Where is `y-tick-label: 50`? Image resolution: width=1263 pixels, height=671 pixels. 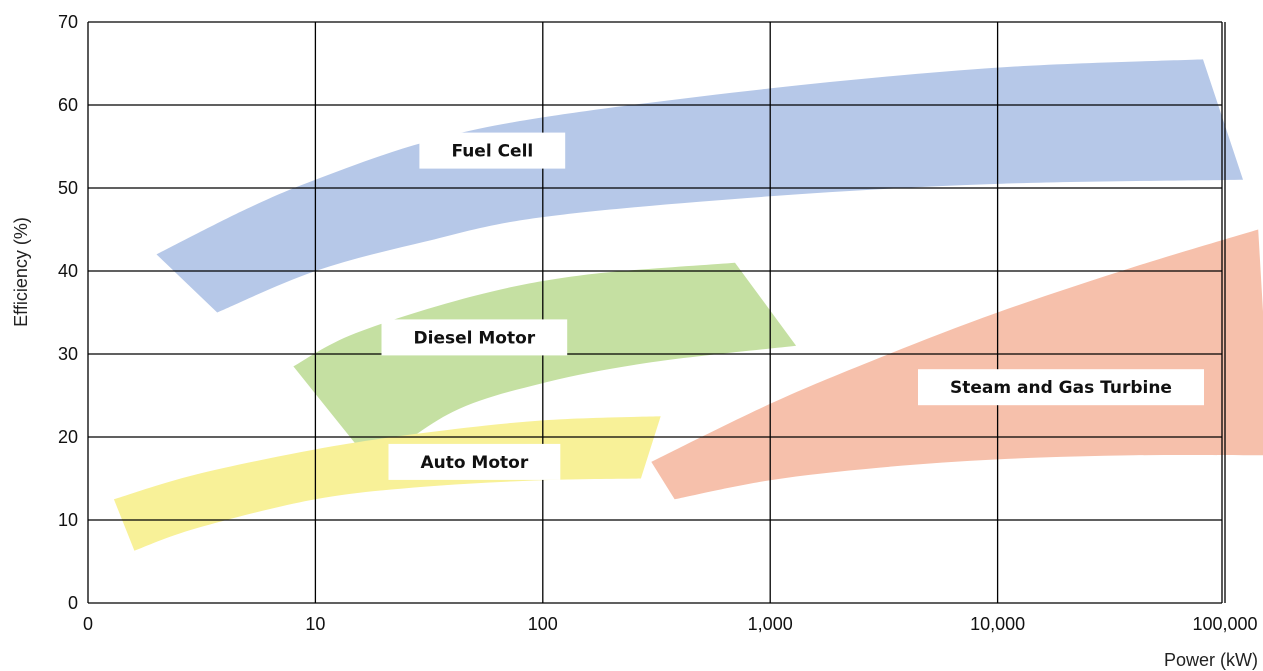
y-tick-label: 50 is located at coordinates (68, 188).